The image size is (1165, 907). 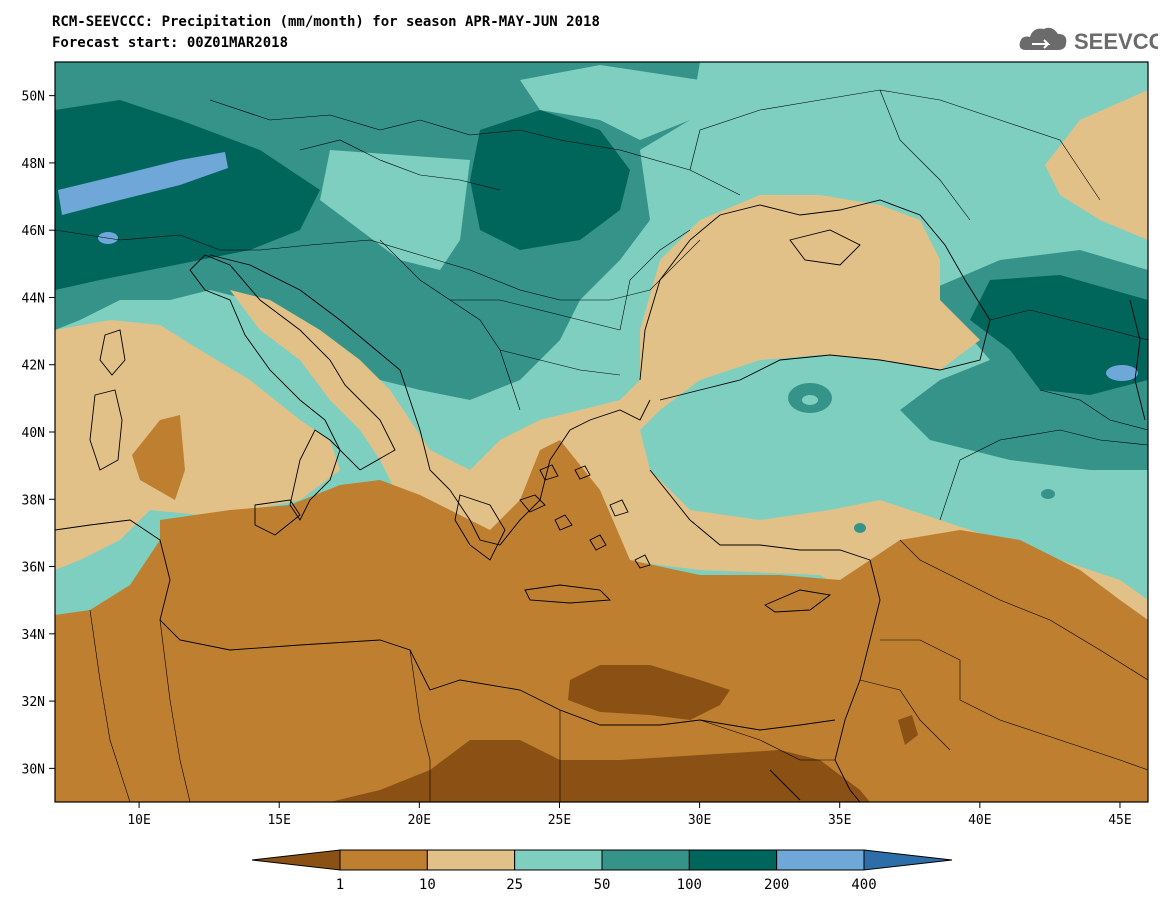 What do you see at coordinates (863, 885) in the screenshot?
I see `colorbar-label: 400` at bounding box center [863, 885].